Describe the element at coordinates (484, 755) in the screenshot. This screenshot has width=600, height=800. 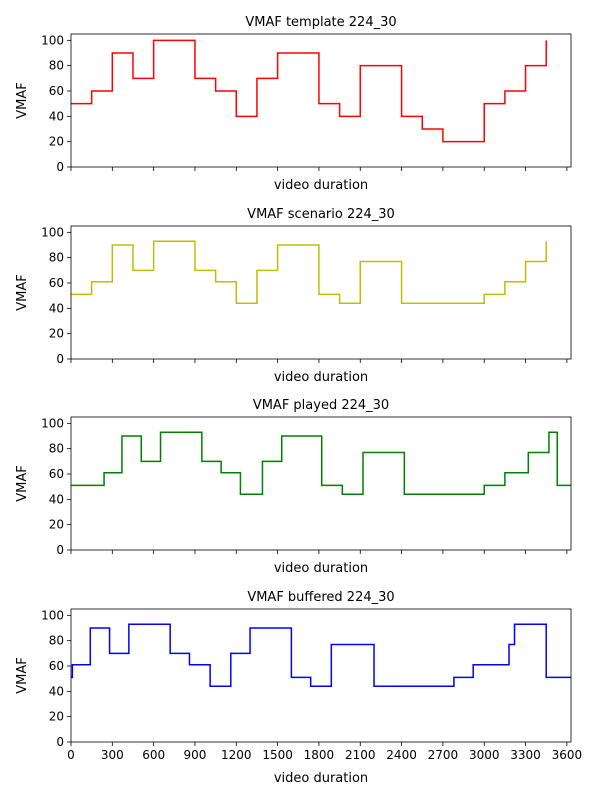
I see `x-tick-label: 3000` at that location.